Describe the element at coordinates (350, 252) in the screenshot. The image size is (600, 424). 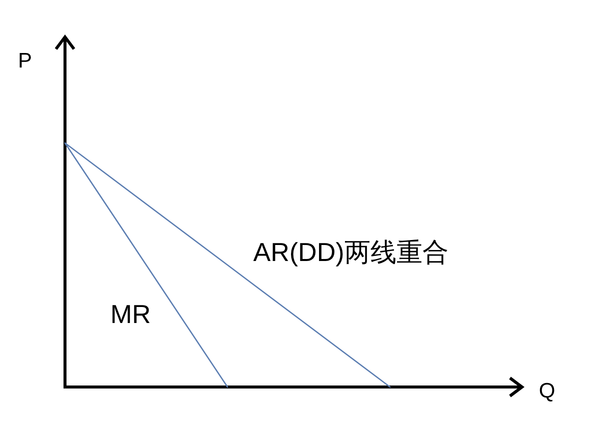
I see `series-label: AR(DD)两线重合` at that location.